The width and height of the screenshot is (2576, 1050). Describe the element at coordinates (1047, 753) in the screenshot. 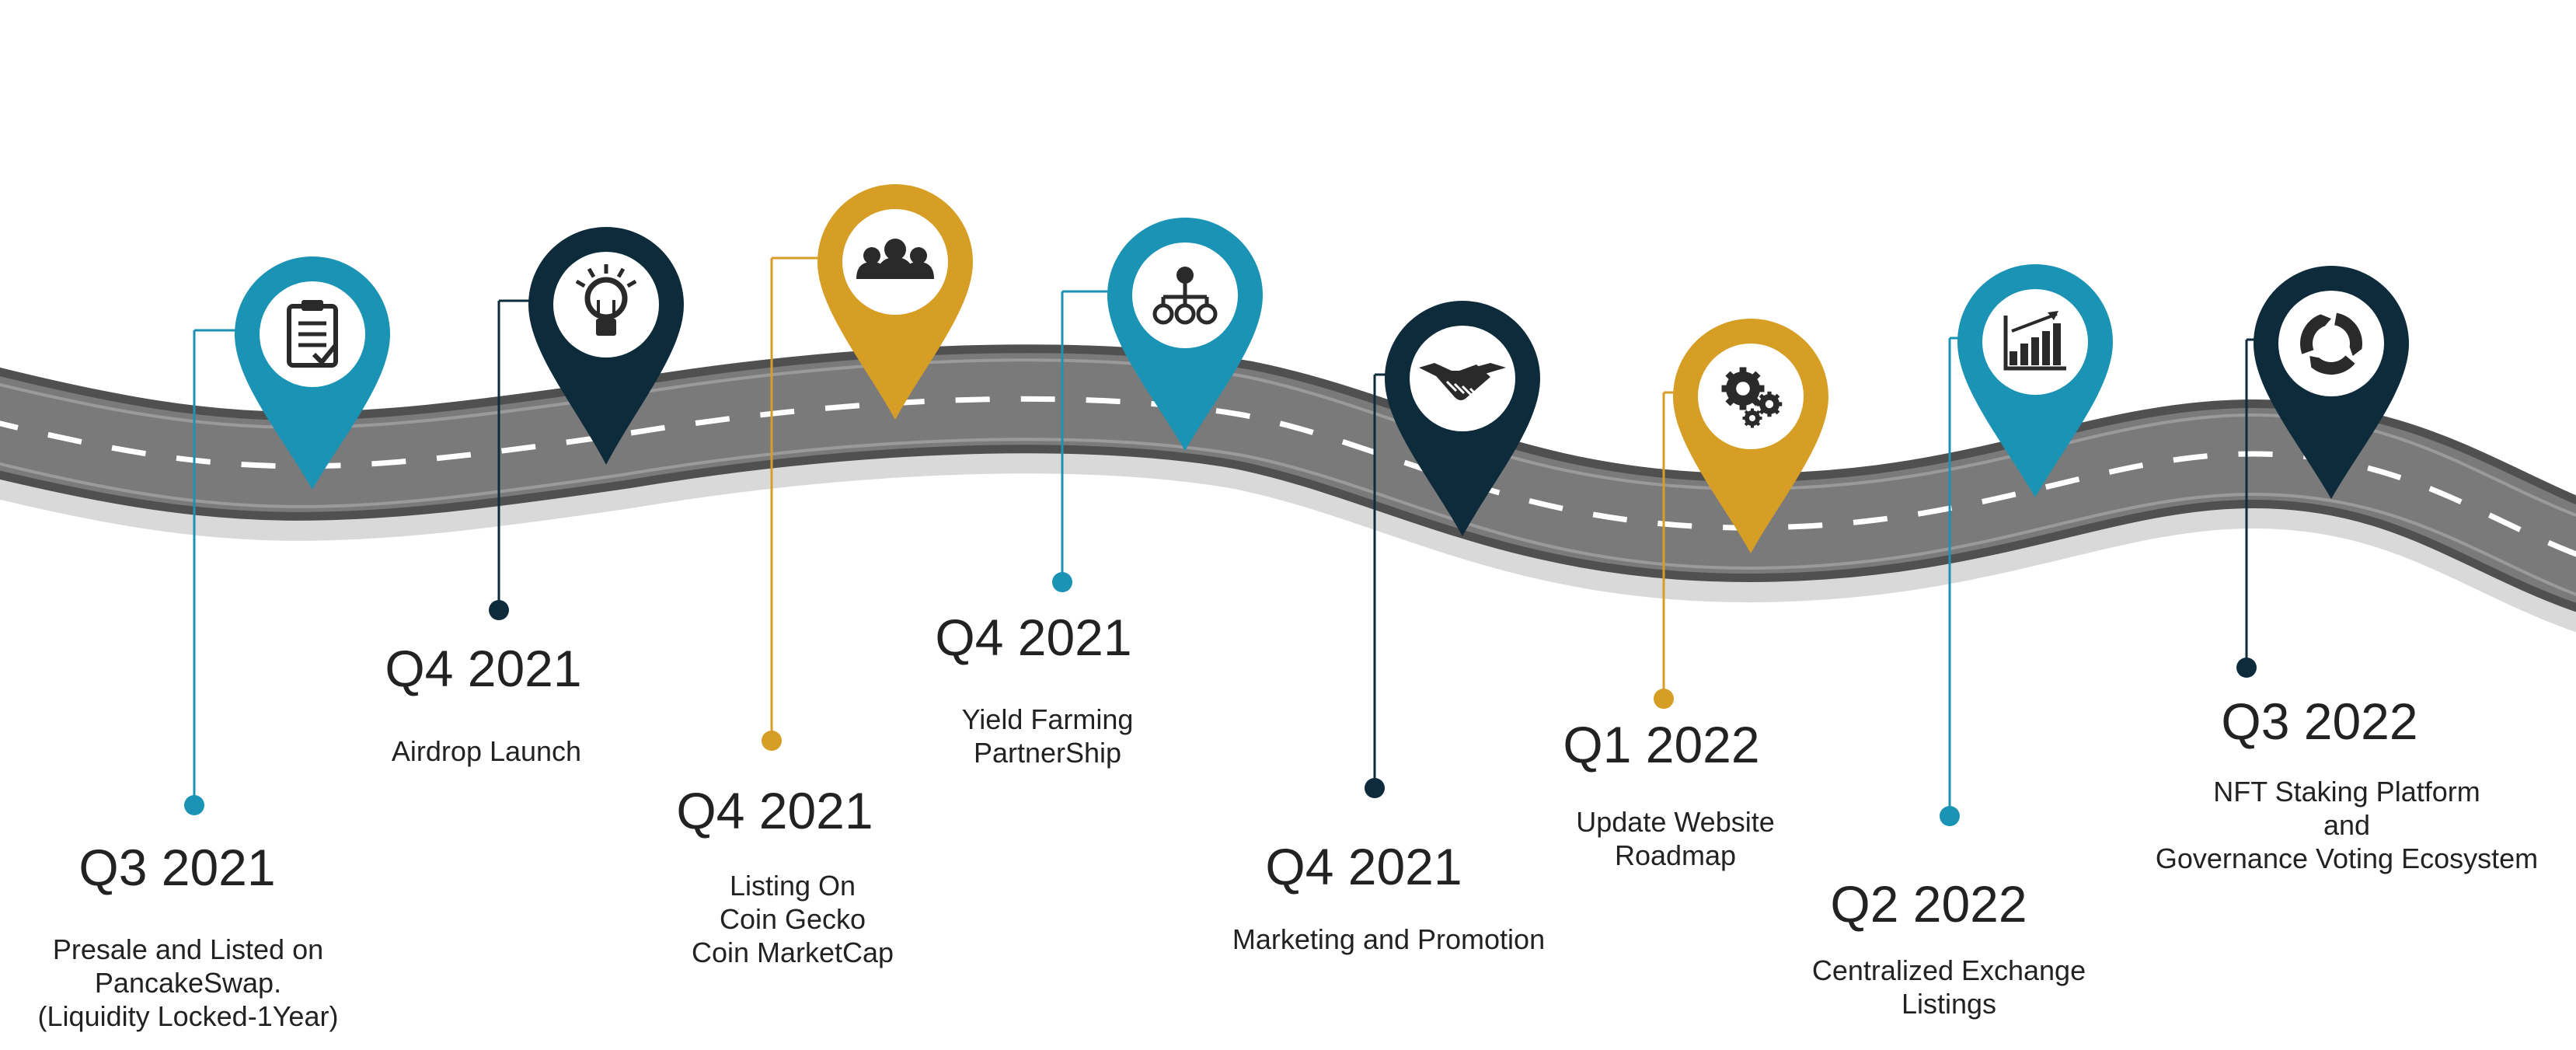

I see `milestone-description-line: PartnerShip` at that location.